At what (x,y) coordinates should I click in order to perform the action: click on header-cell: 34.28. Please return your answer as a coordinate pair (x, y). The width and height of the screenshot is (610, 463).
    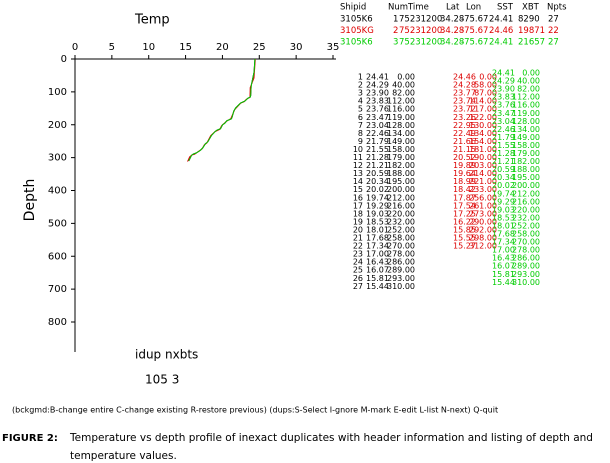
    Looking at the image, I should click on (452, 31).